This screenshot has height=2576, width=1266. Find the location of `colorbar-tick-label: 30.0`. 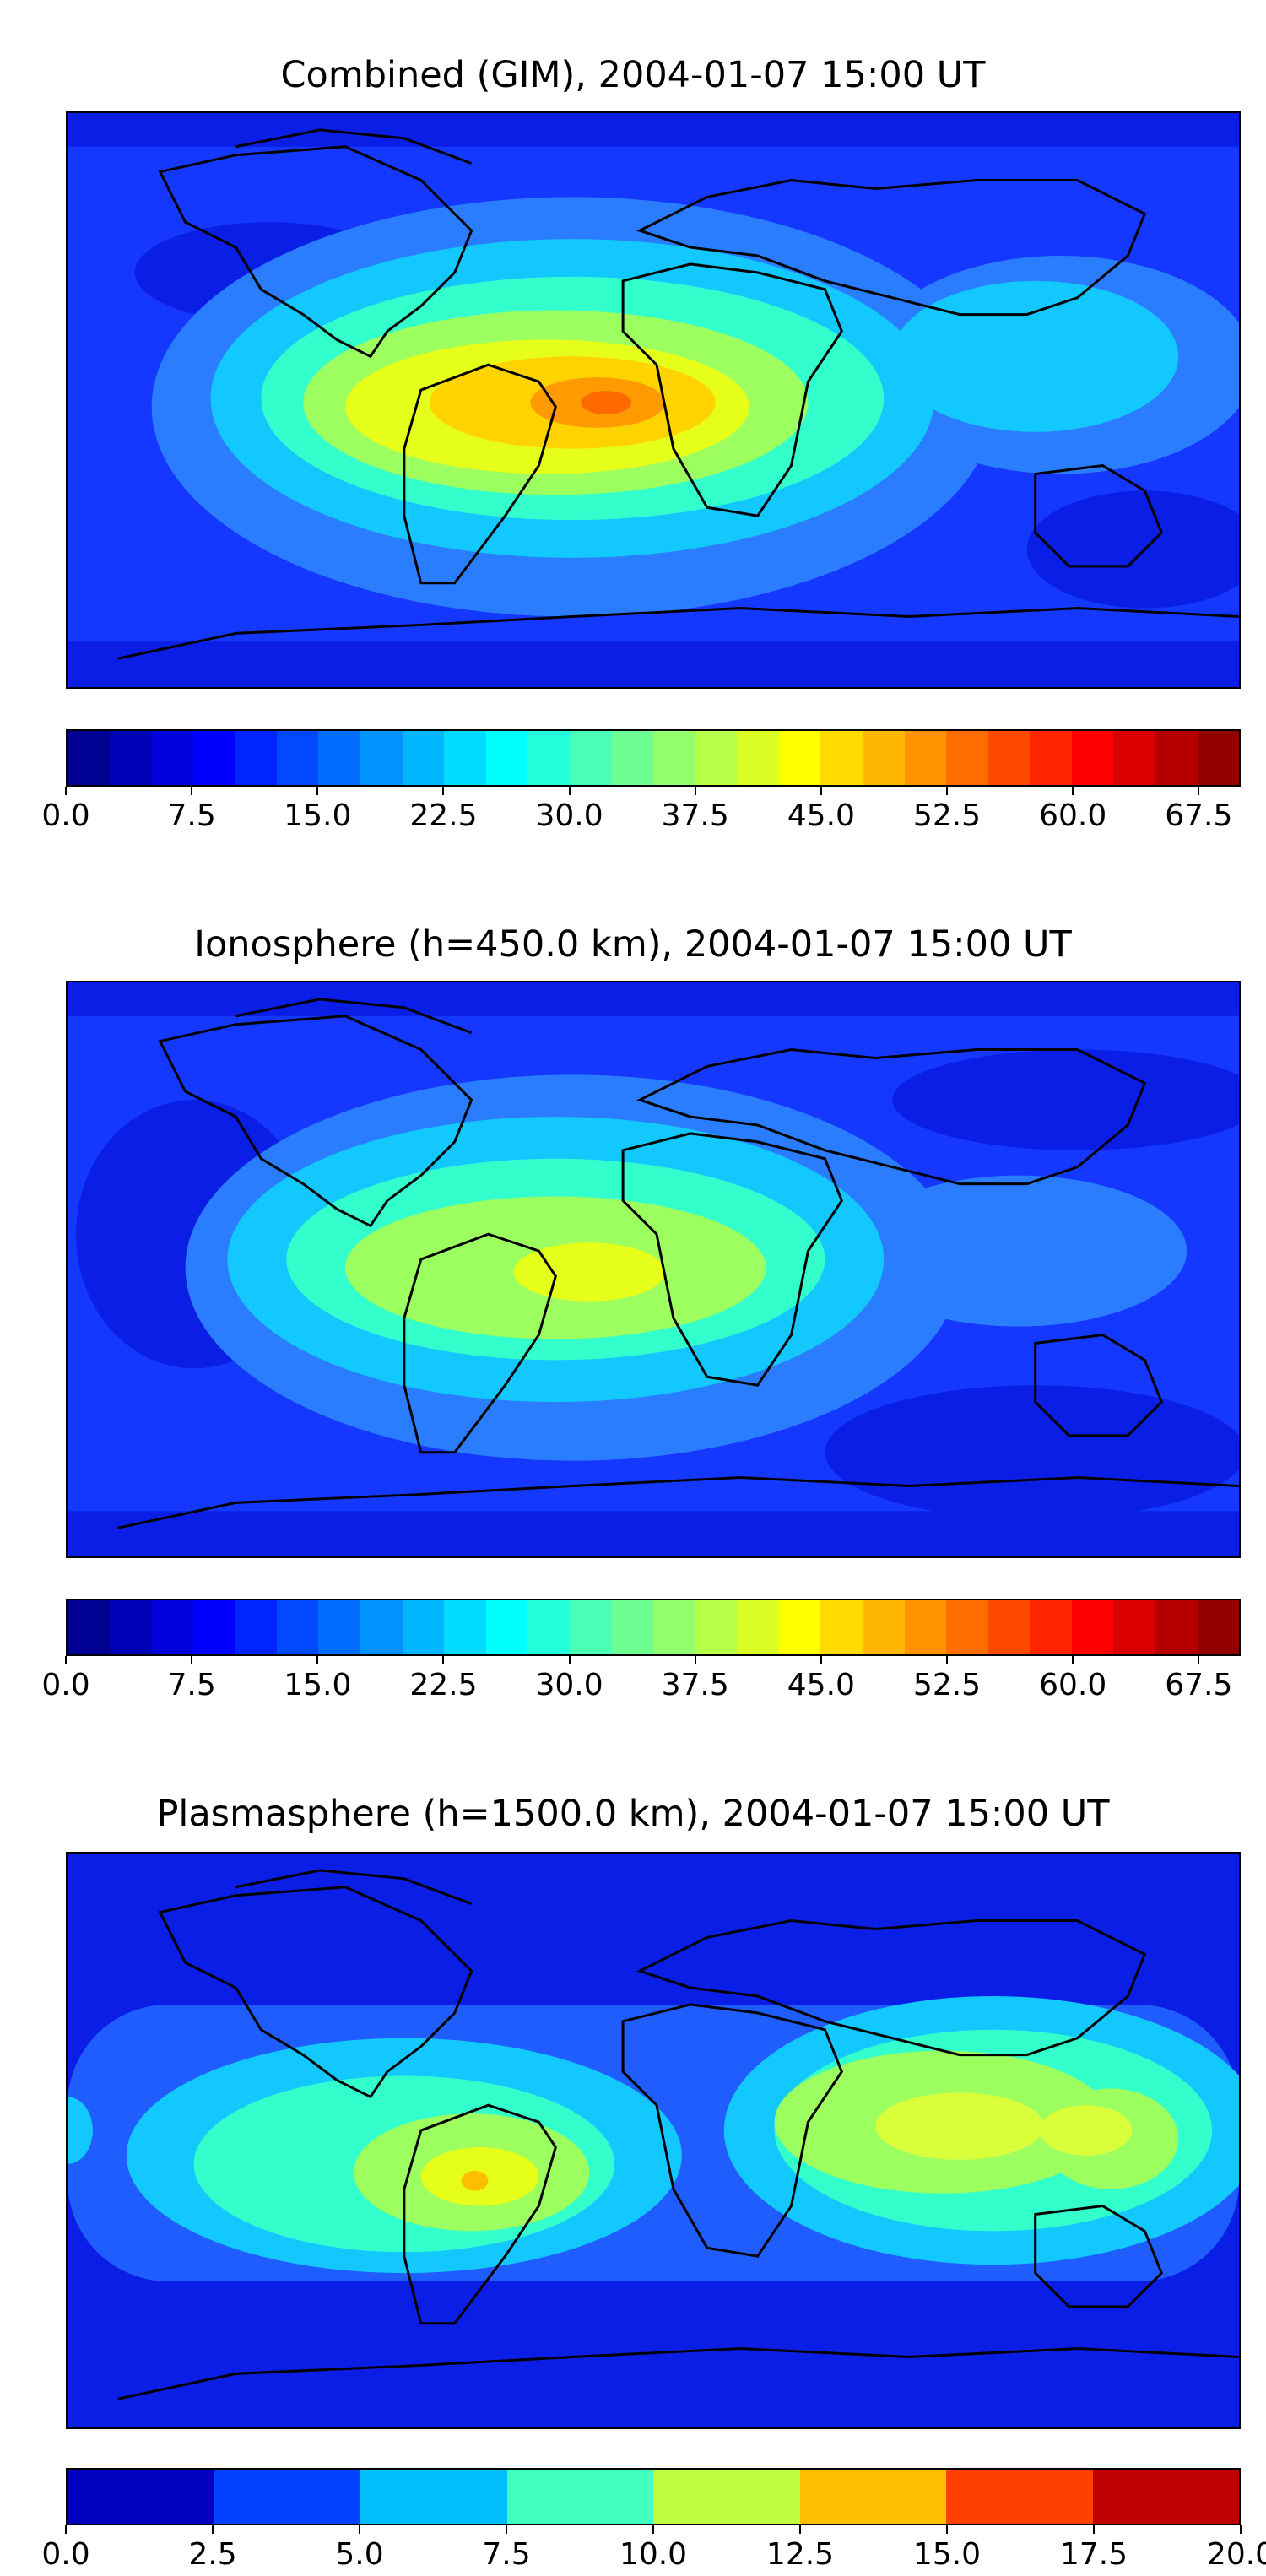

colorbar-tick-label: 30.0 is located at coordinates (569, 815).